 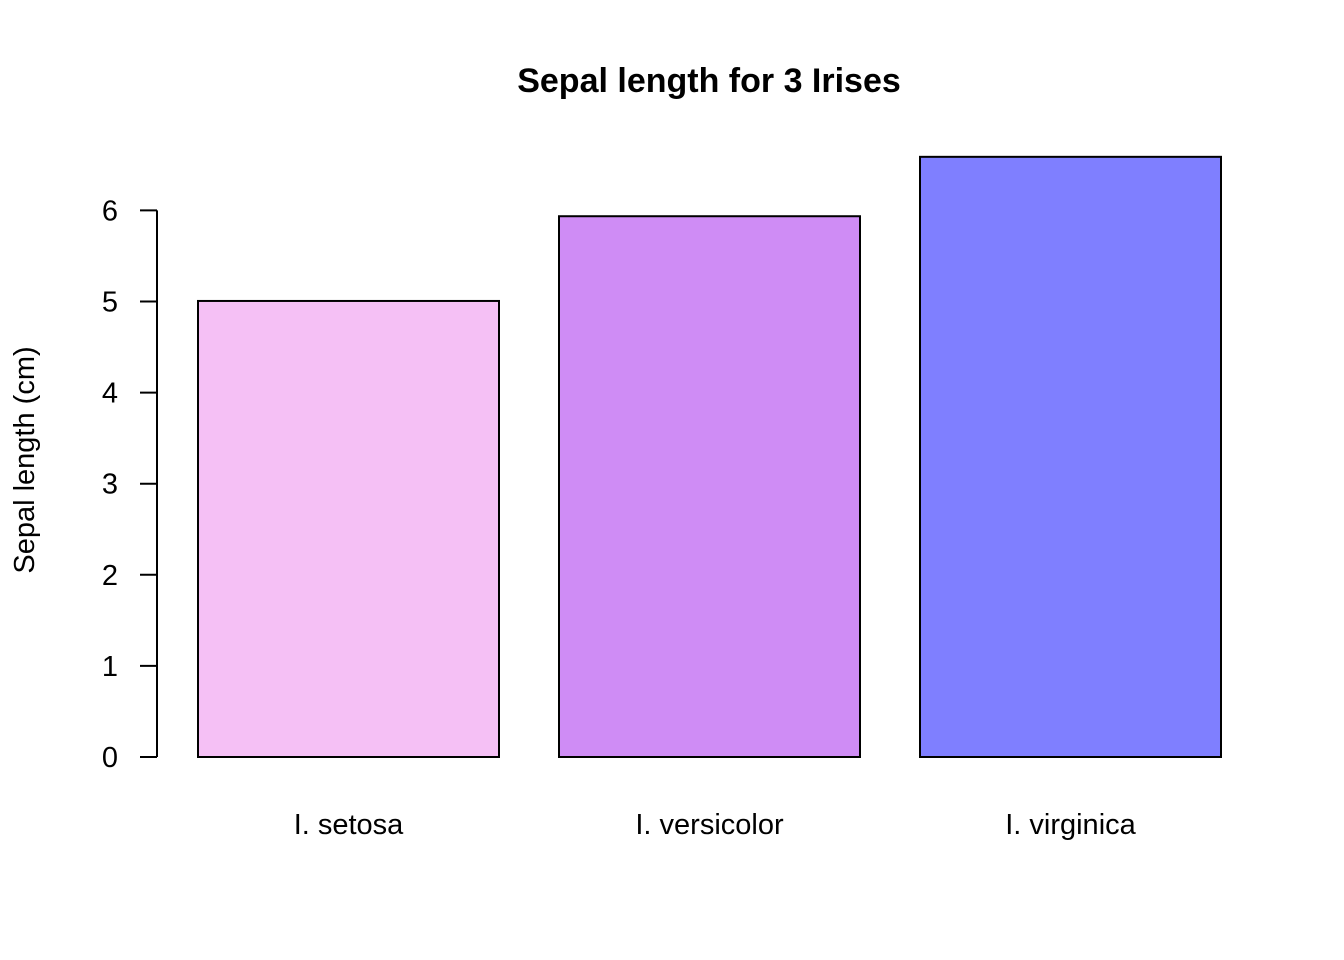 What do you see at coordinates (709, 81) in the screenshot?
I see `chart-title: Sepal length for 3 Irises` at bounding box center [709, 81].